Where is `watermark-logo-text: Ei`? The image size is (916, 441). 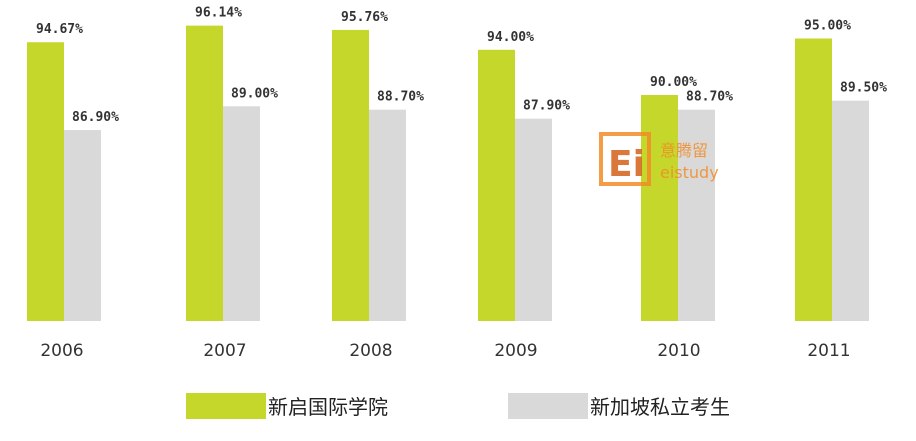 watermark-logo-text: Ei is located at coordinates (626, 164).